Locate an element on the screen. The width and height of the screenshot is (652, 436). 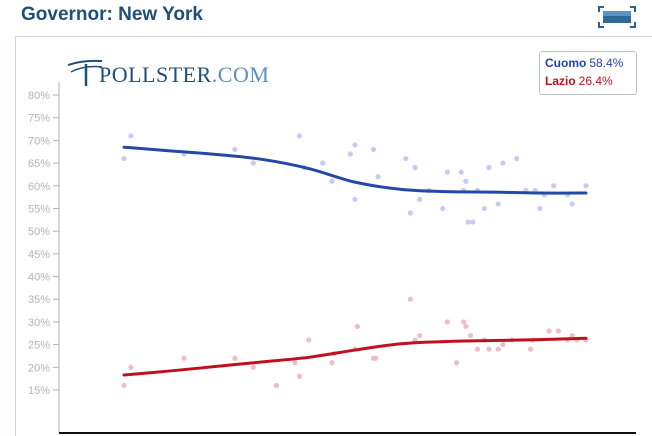
y-tick-label: 40% is located at coordinates (39, 278).